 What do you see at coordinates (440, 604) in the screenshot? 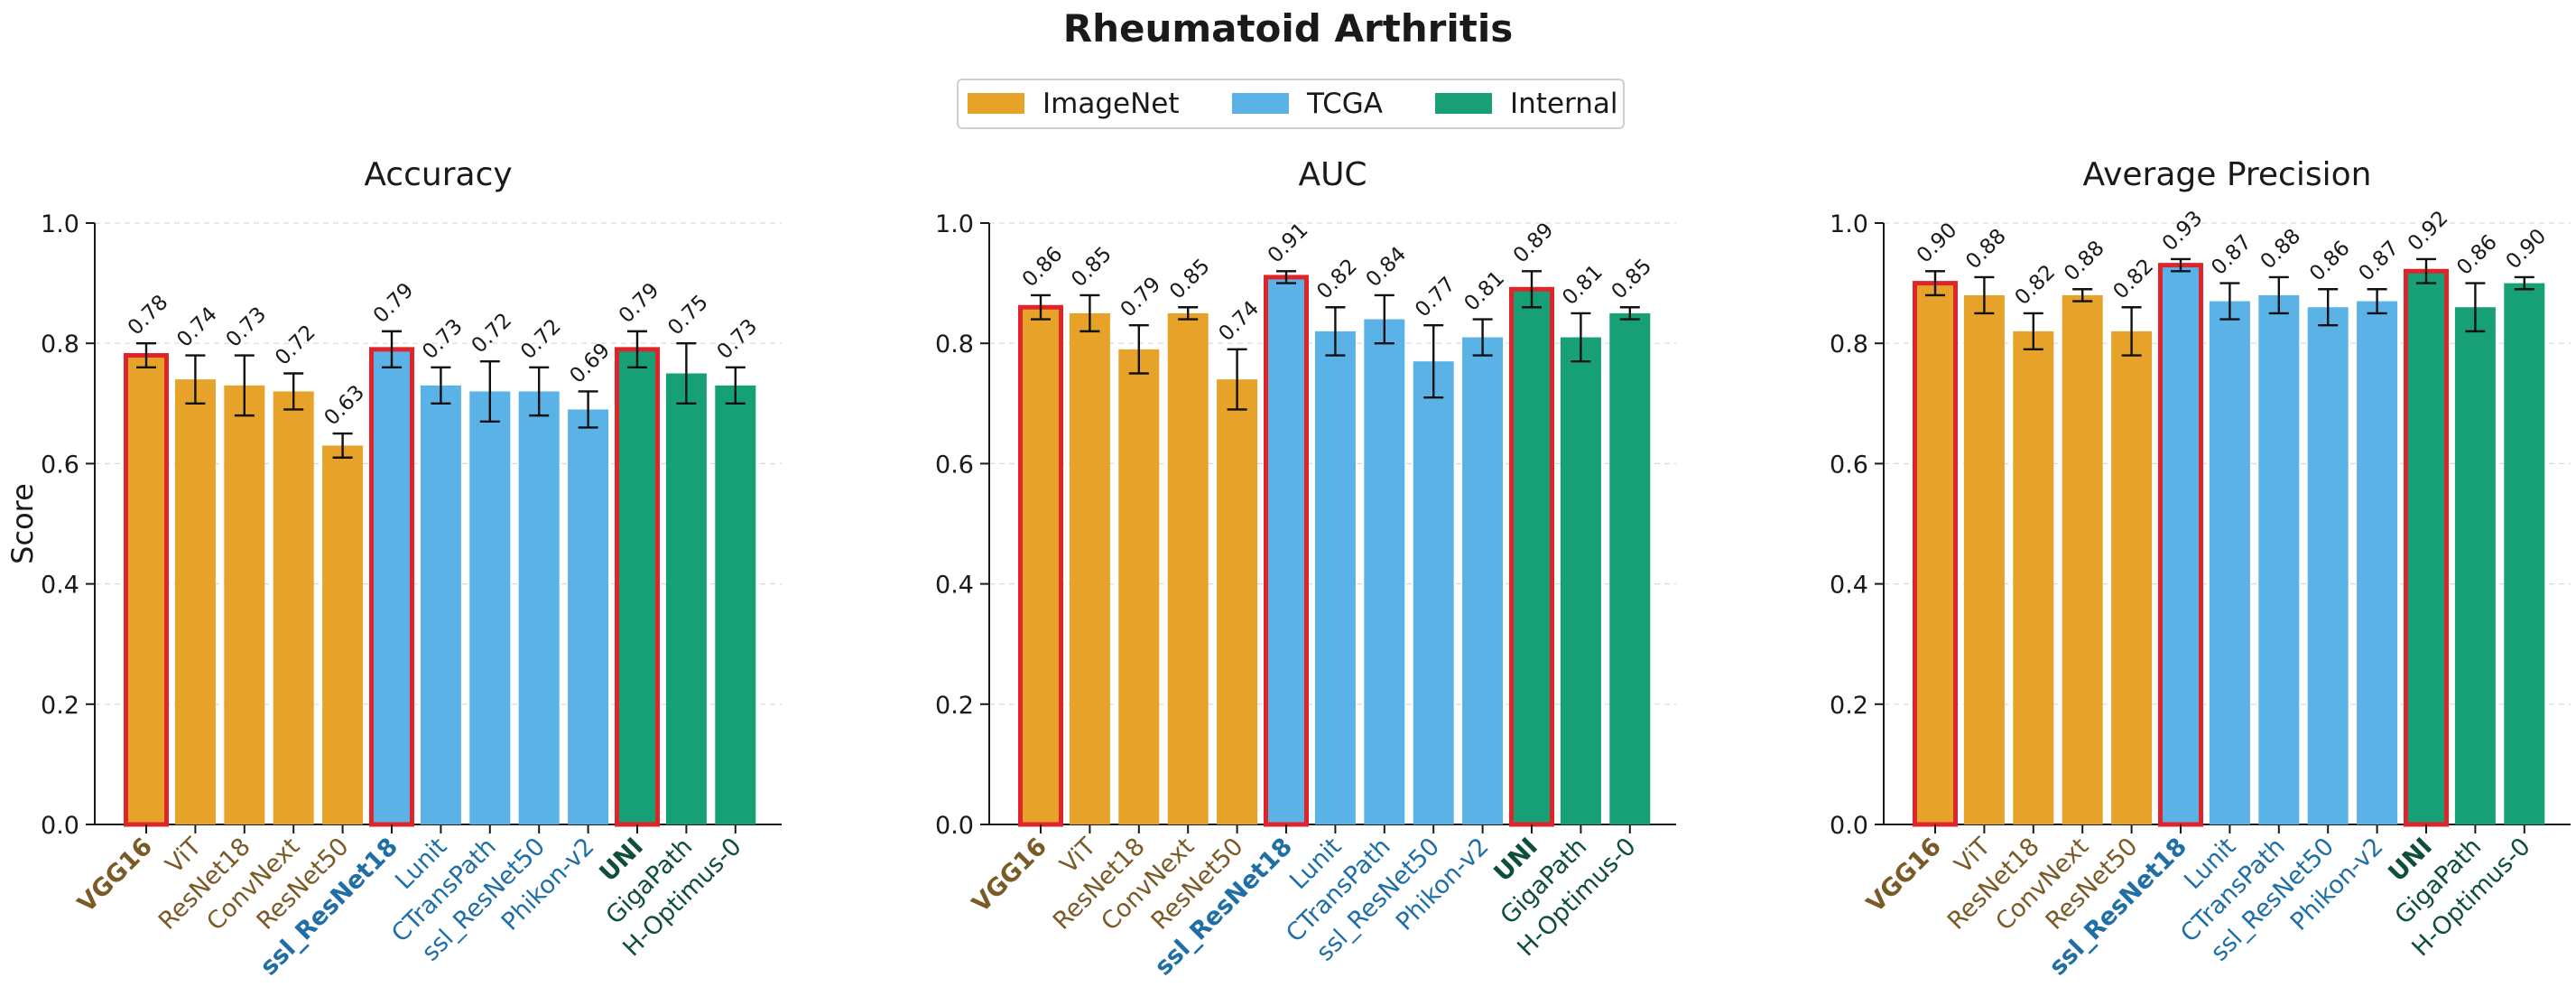
I see `bar-lunit` at bounding box center [440, 604].